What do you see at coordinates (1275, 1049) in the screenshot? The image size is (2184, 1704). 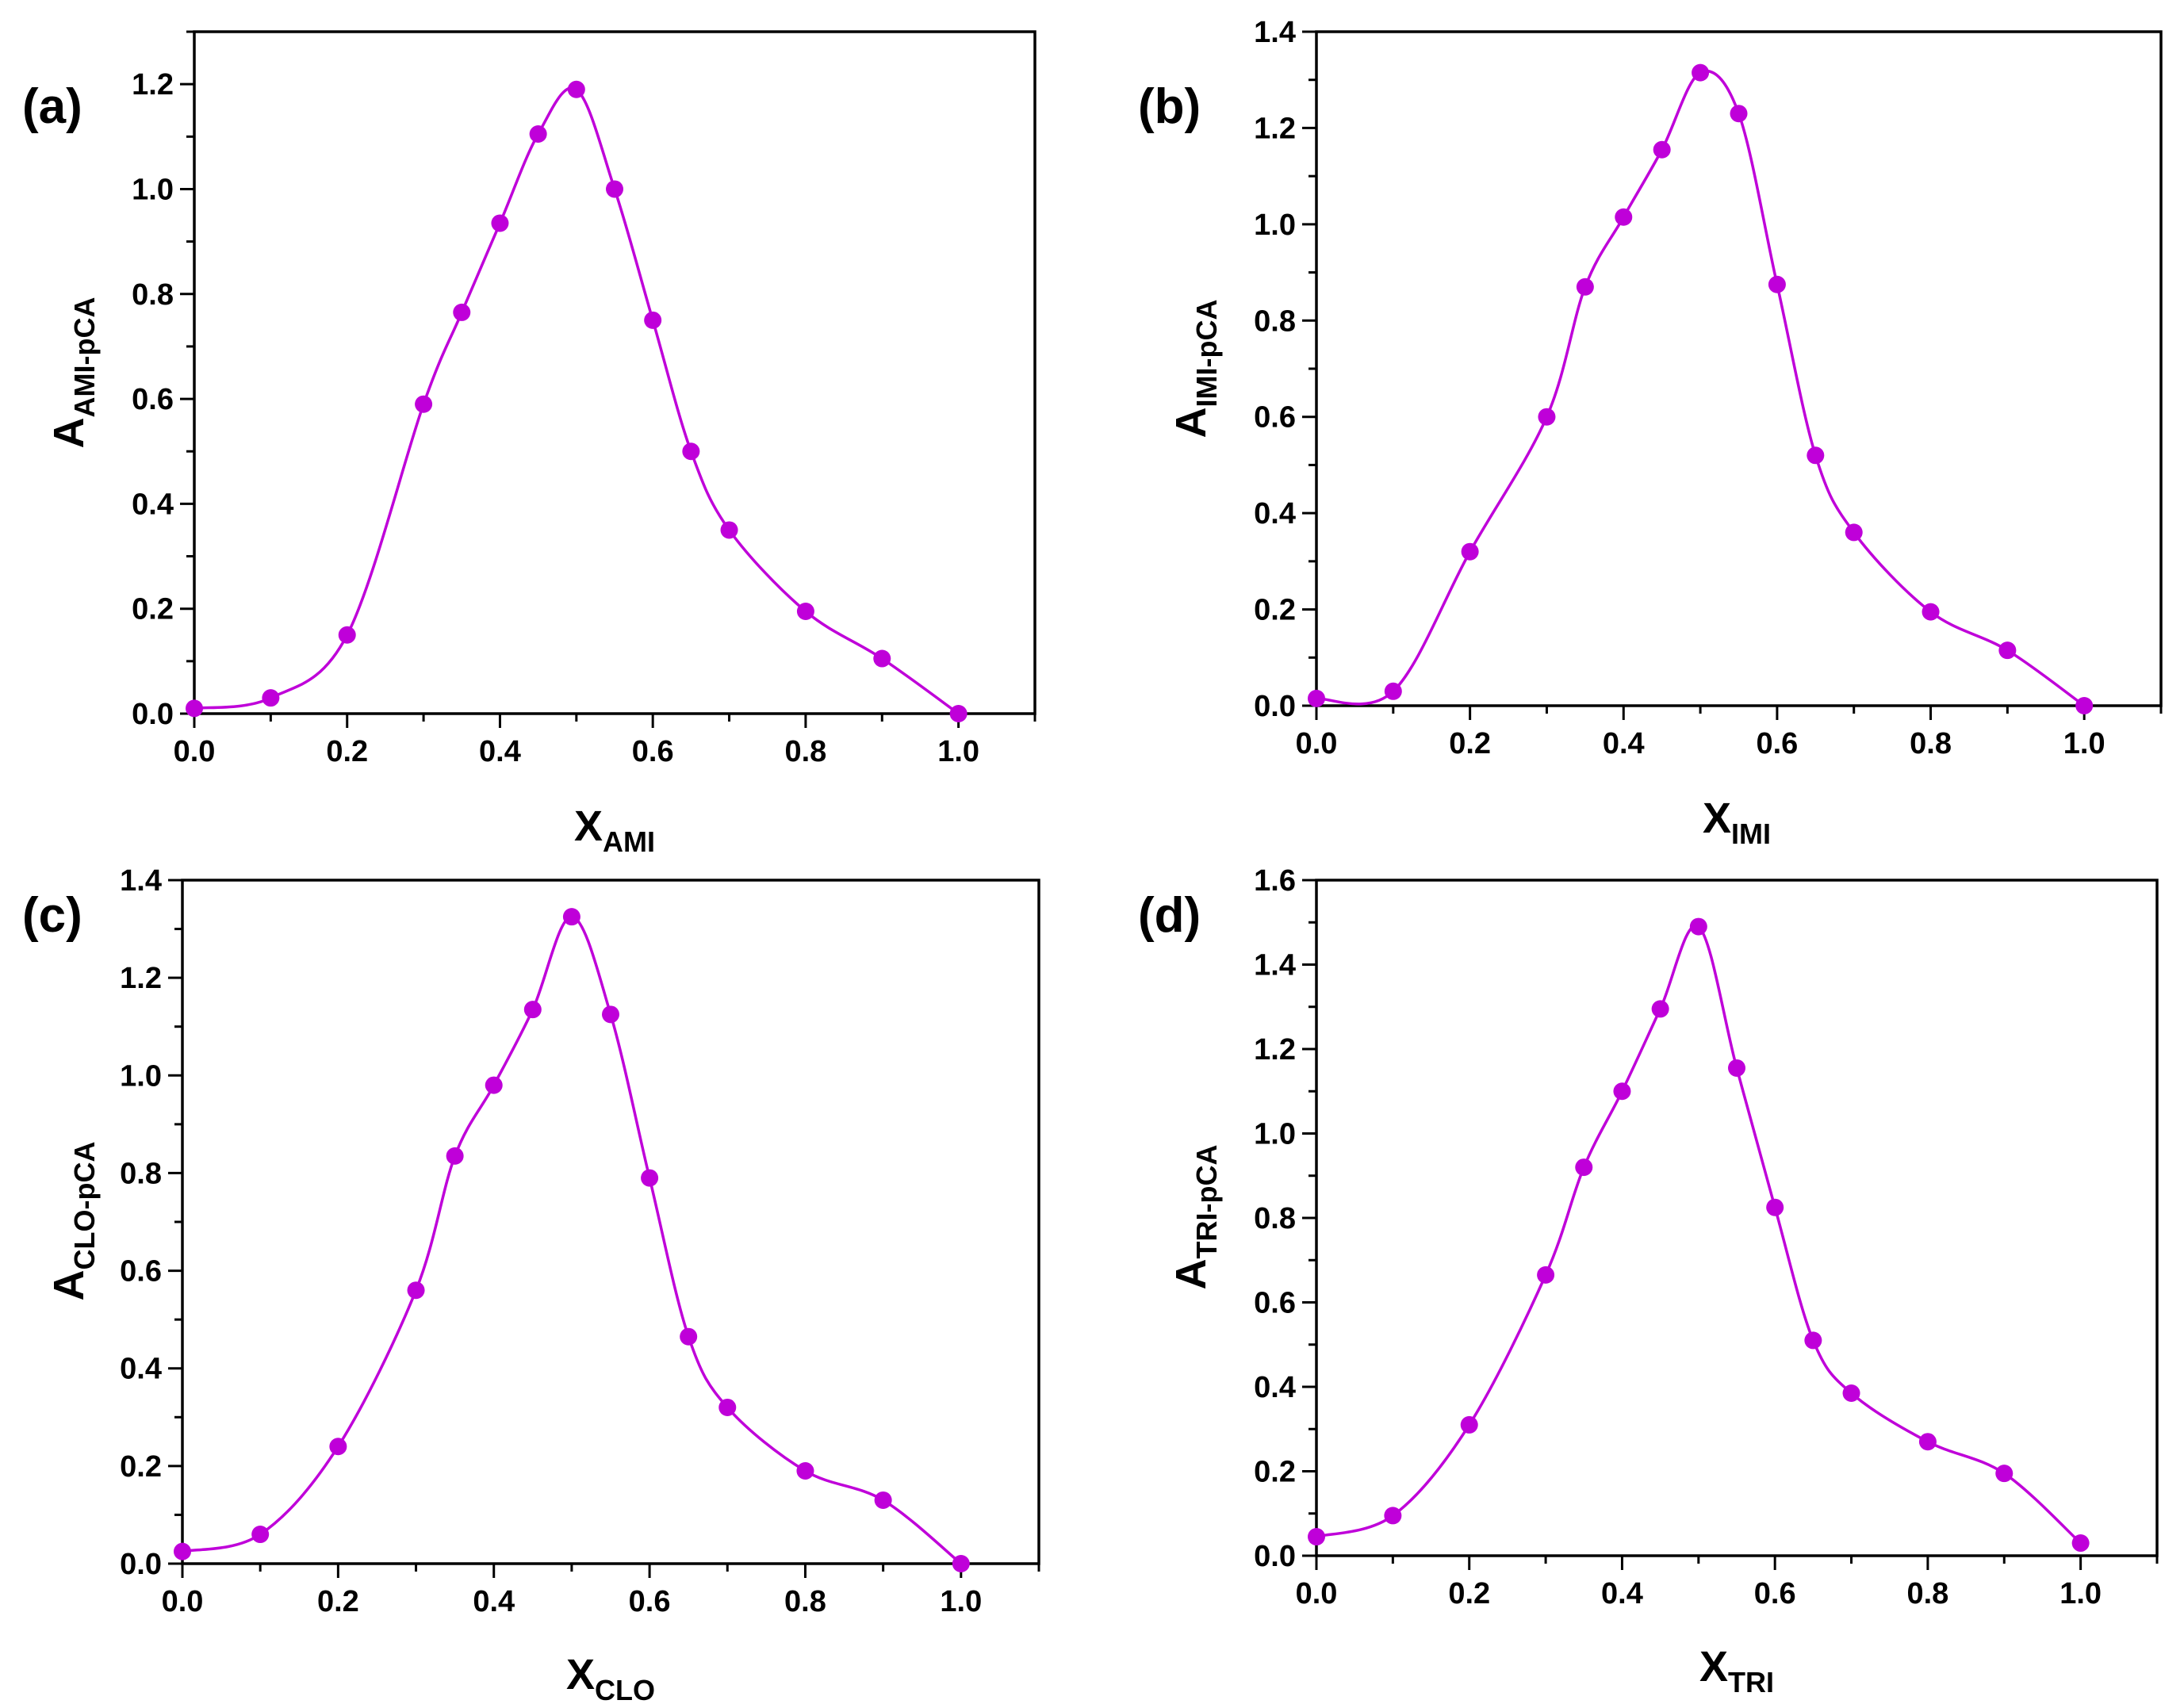 I see `y-tick-label: 1.2` at bounding box center [1275, 1049].